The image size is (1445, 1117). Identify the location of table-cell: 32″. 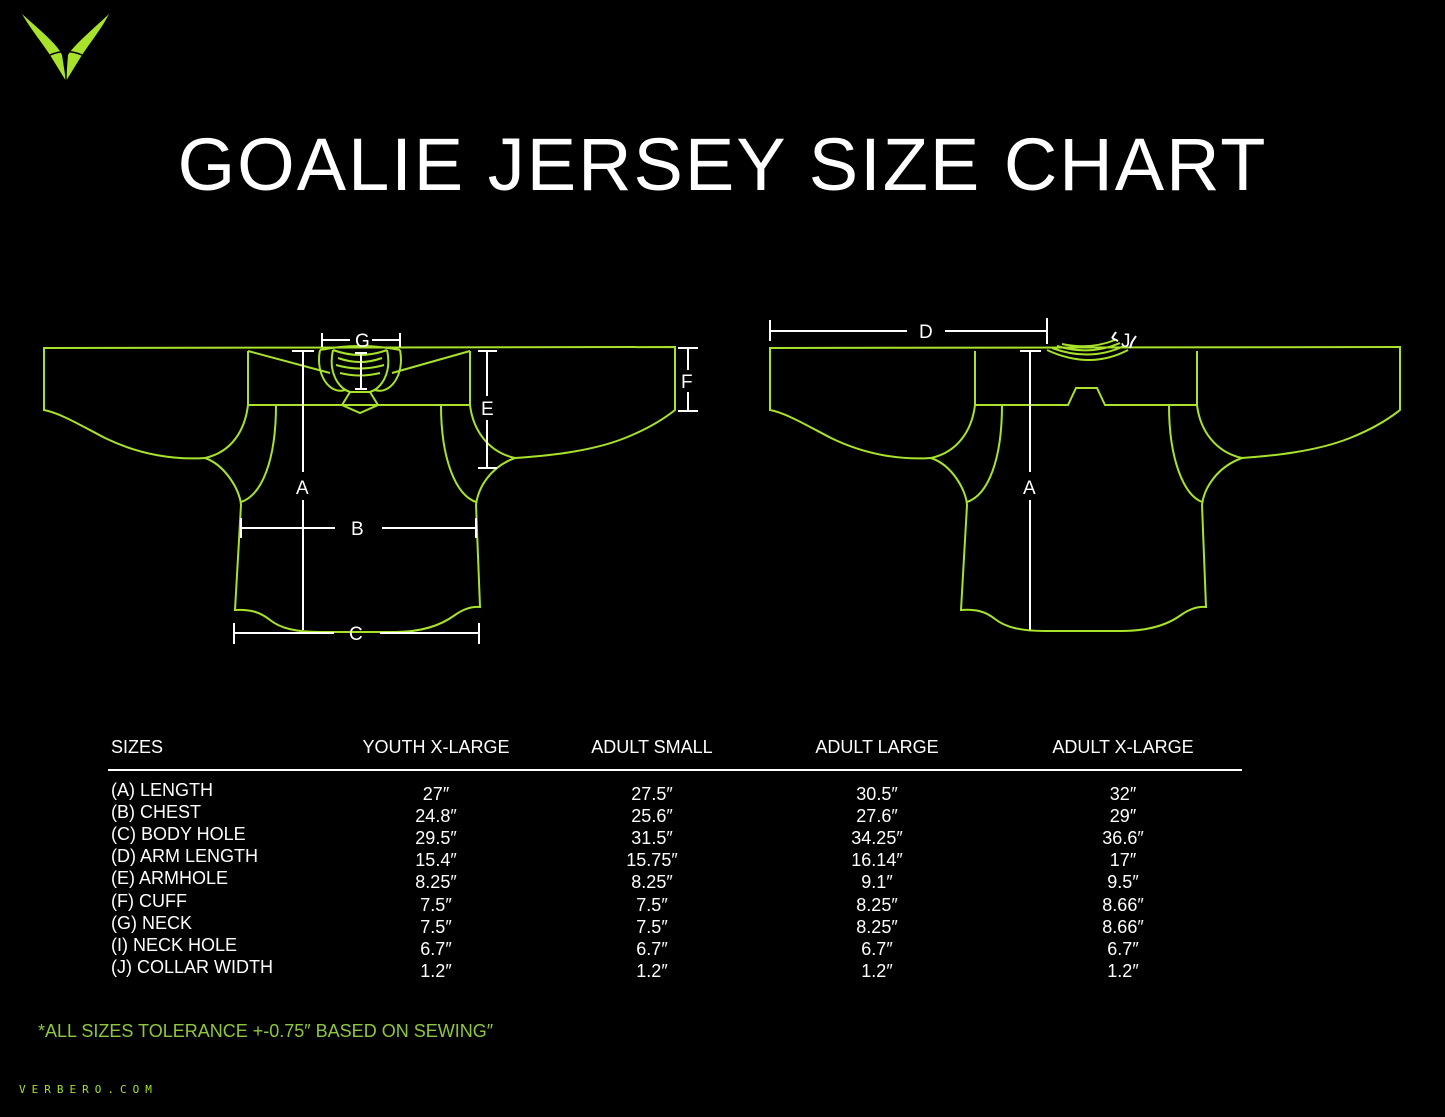
(1123, 794).